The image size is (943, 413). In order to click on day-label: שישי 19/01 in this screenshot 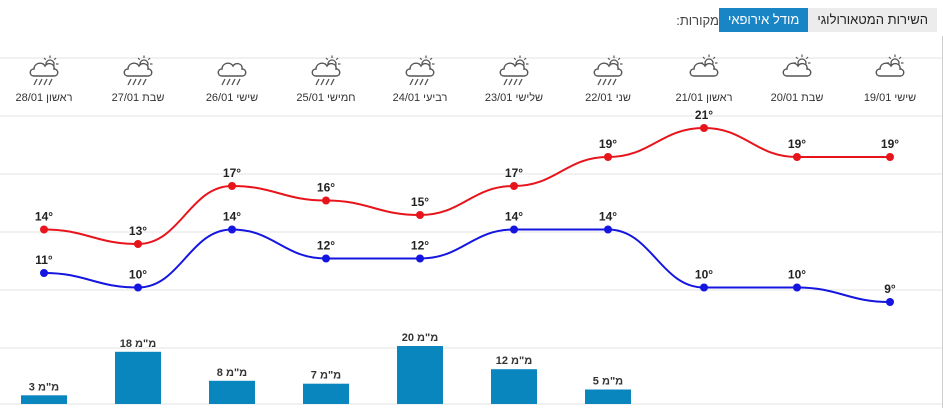, I will do `click(890, 98)`.